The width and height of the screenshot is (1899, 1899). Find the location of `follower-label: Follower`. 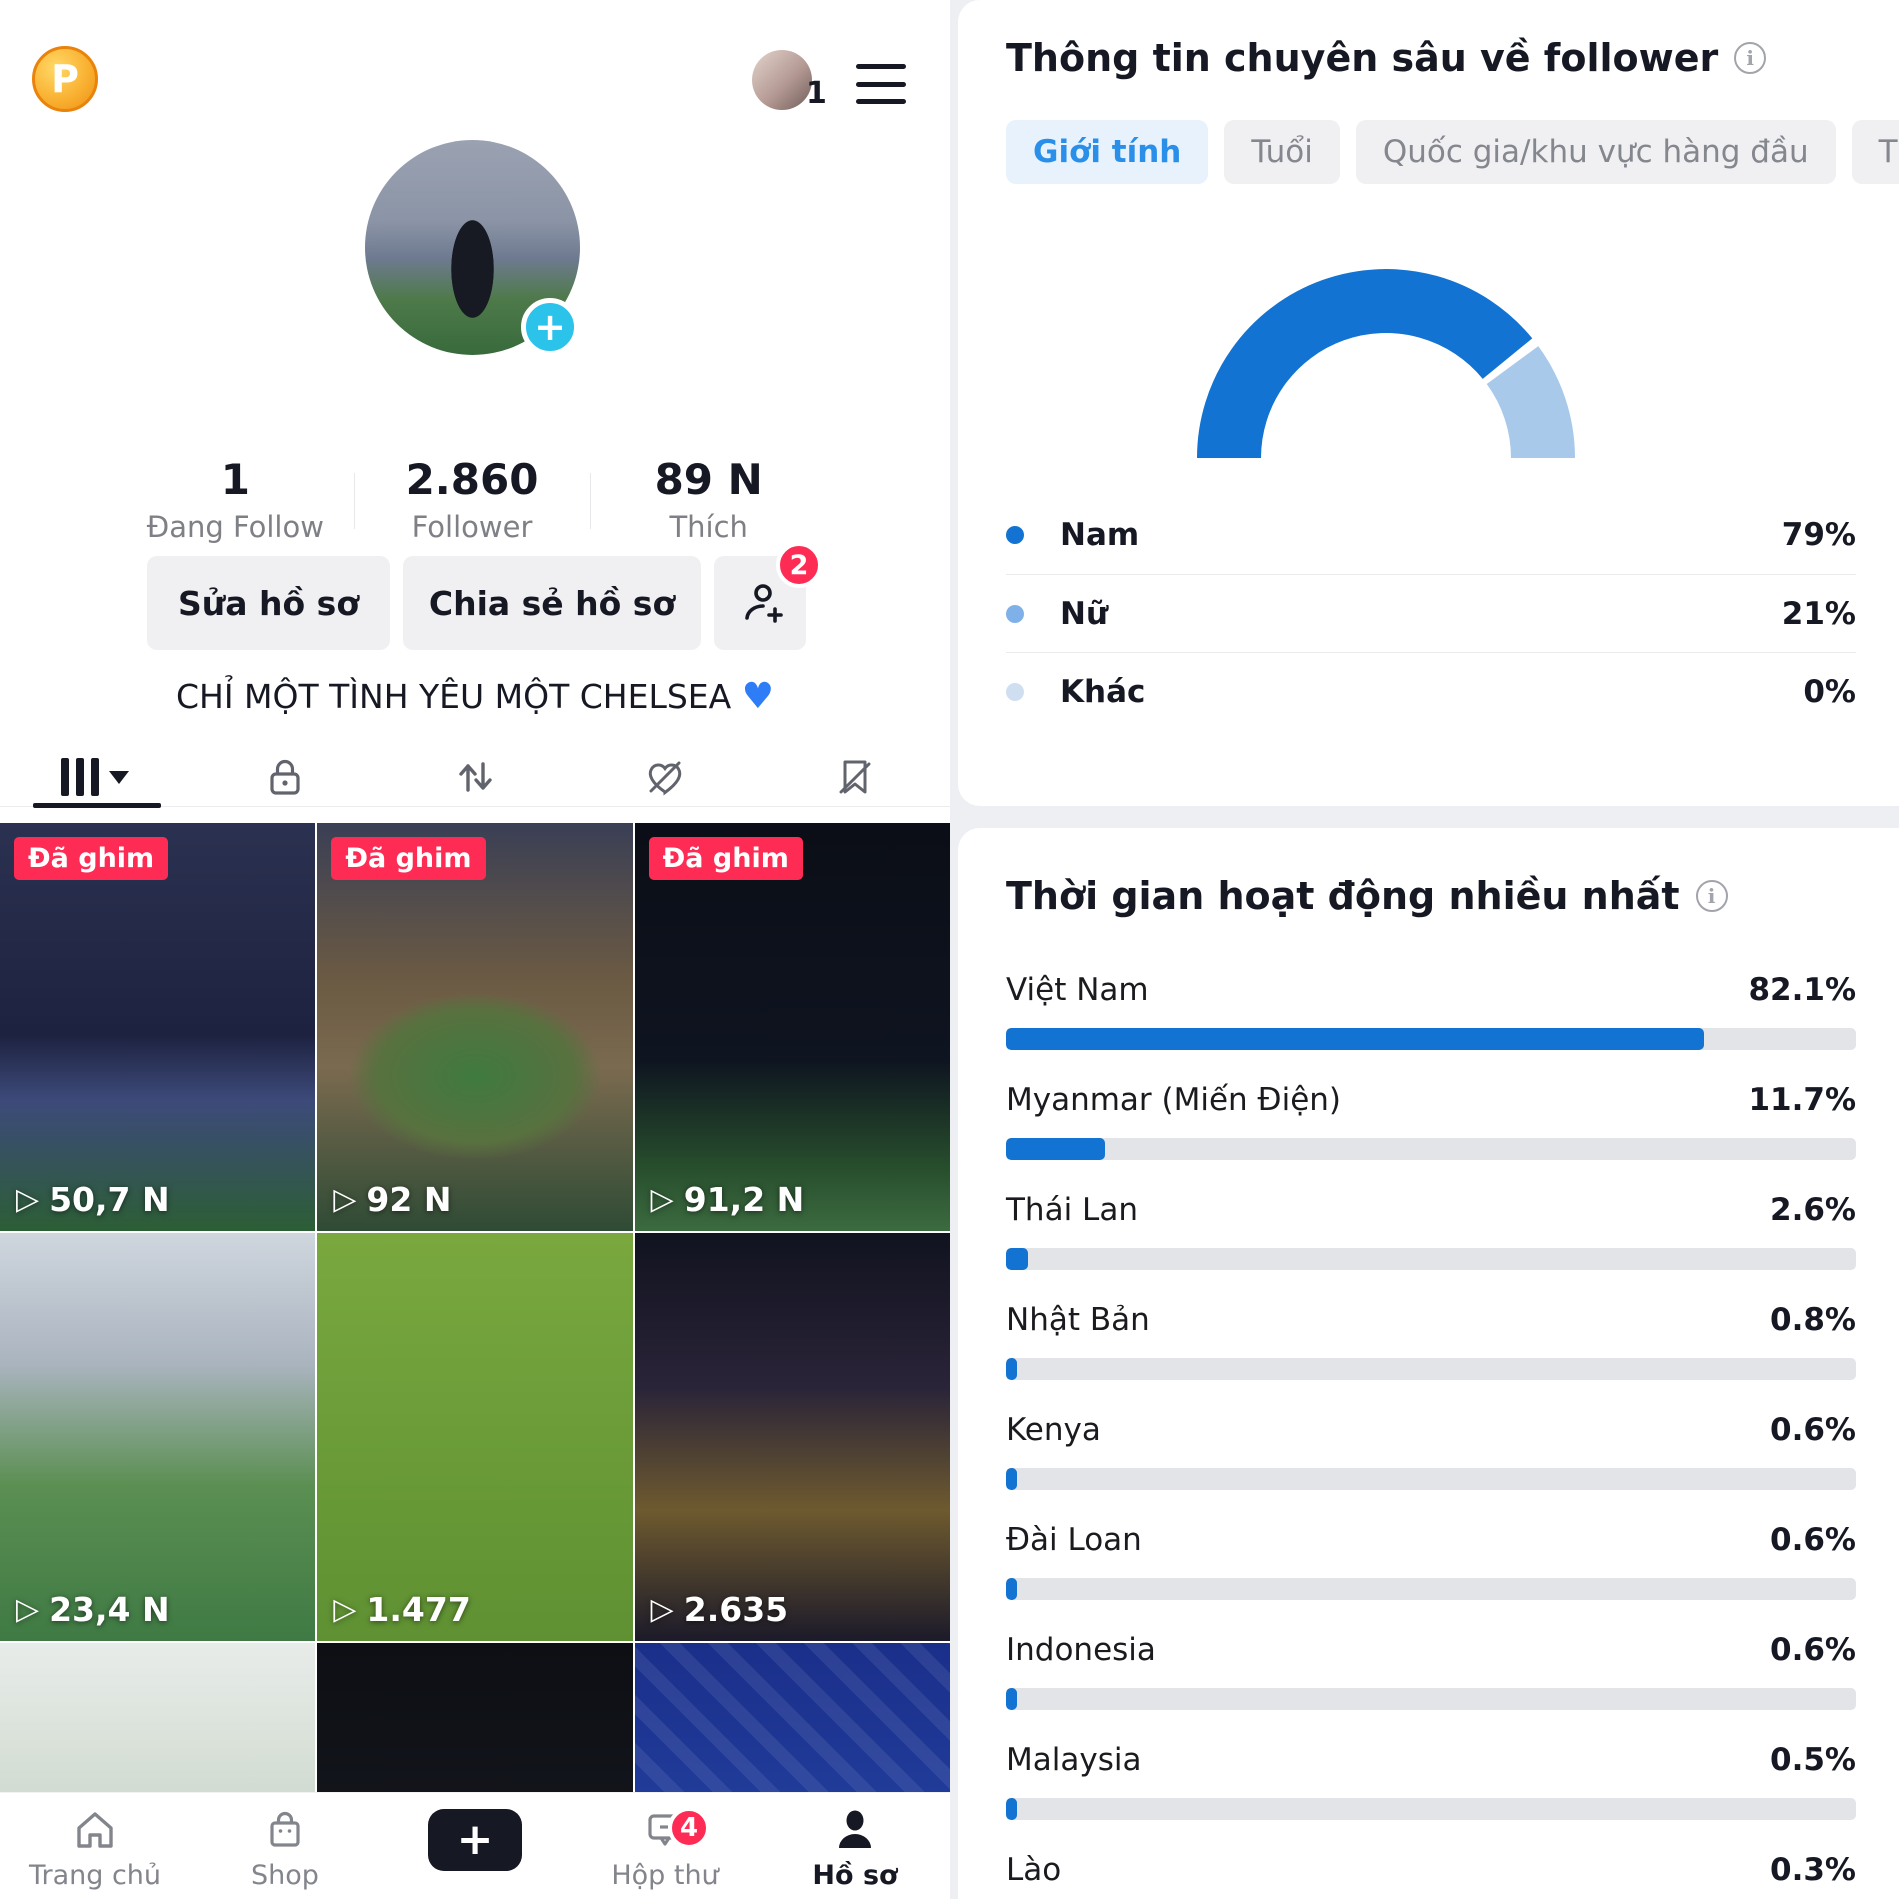

follower-label: Follower is located at coordinates (472, 527).